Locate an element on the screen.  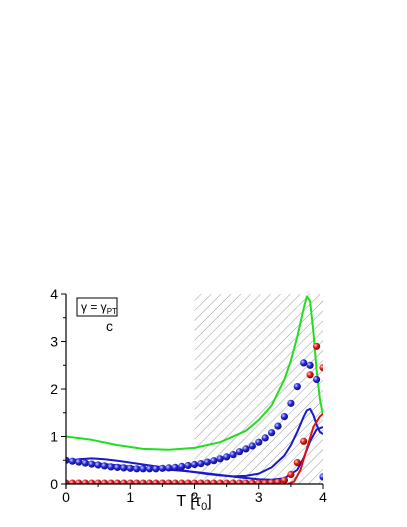
x-axis-title: T [τ0] is located at coordinates (193, 503).